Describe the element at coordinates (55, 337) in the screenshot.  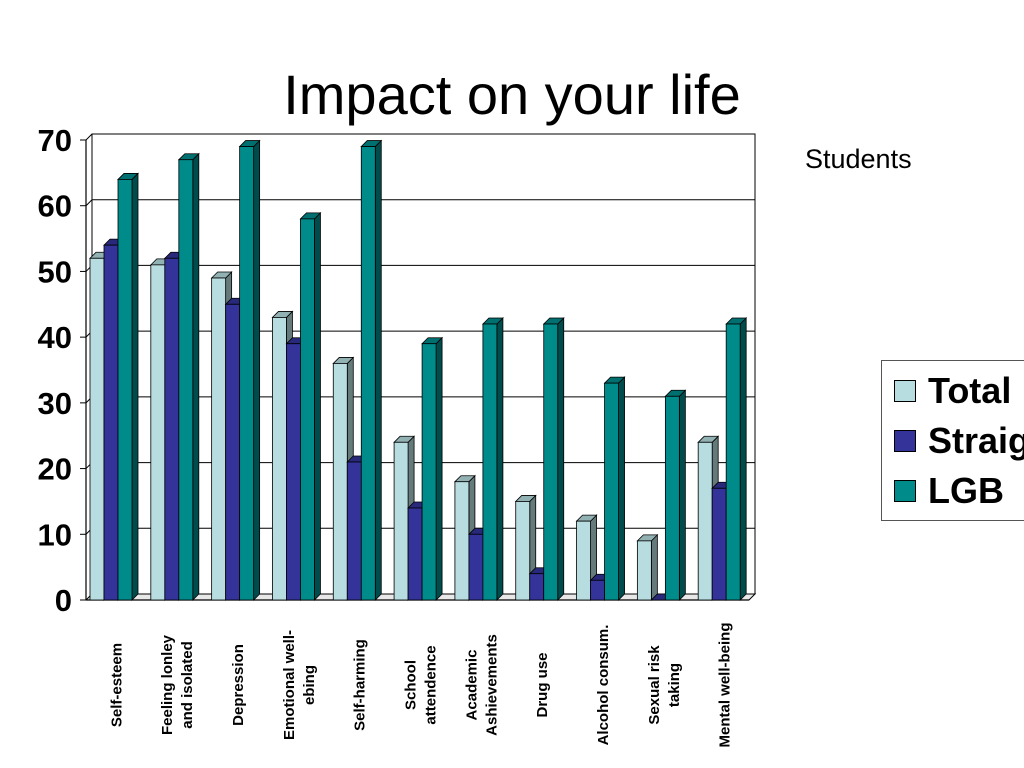
I see `y-tick-label: 40` at that location.